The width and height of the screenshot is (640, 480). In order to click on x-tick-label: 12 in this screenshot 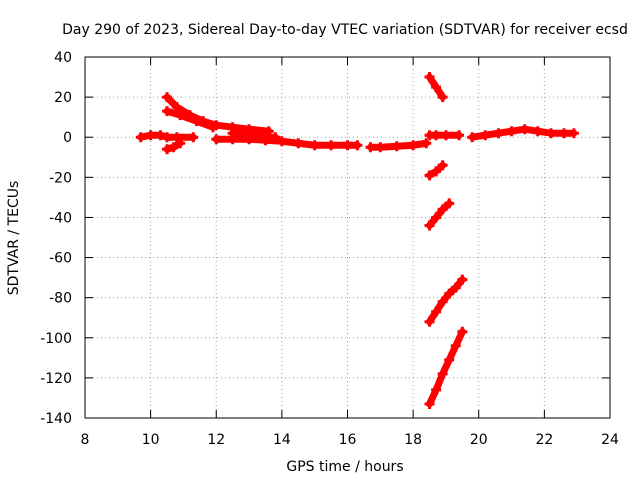, I will do `click(216, 440)`.